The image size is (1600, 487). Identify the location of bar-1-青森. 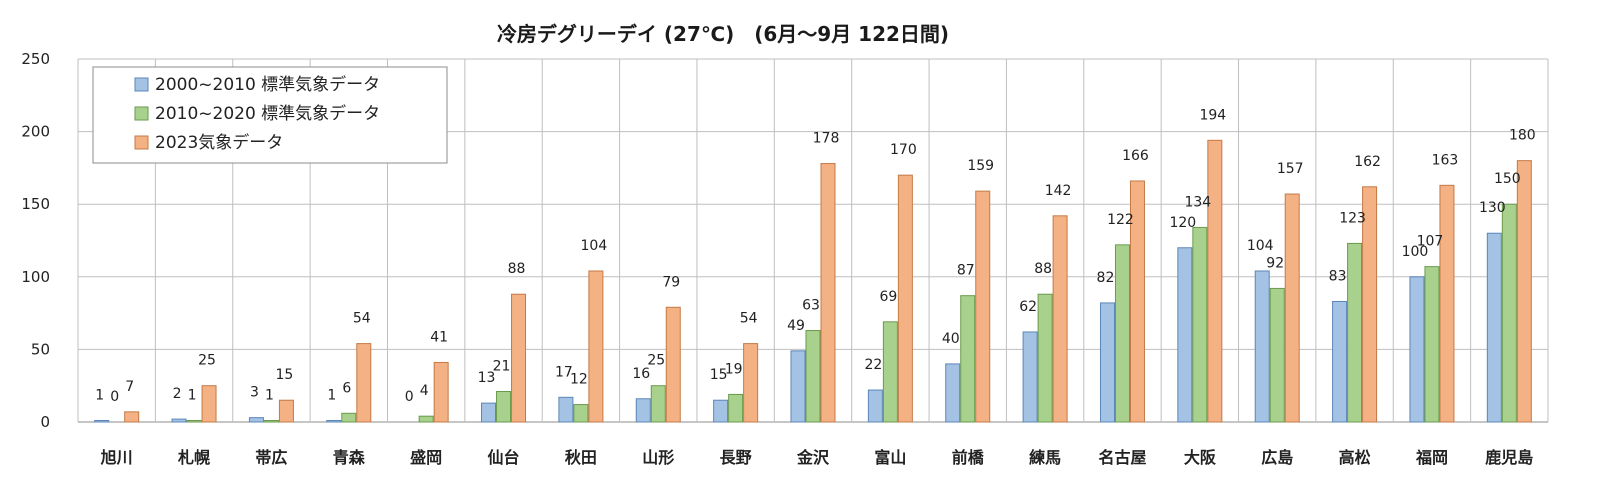
(334, 421).